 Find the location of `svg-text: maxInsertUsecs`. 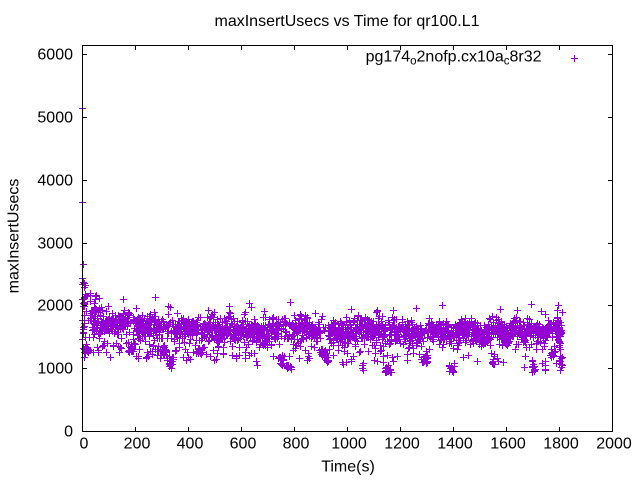

svg-text: maxInsertUsecs is located at coordinates (14, 236).